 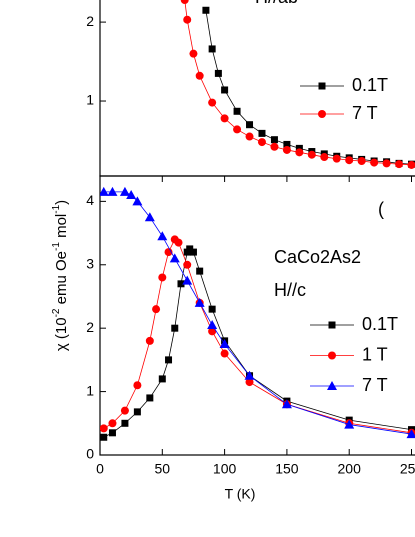 What do you see at coordinates (290, 290) in the screenshot?
I see `annotation: H//c` at bounding box center [290, 290].